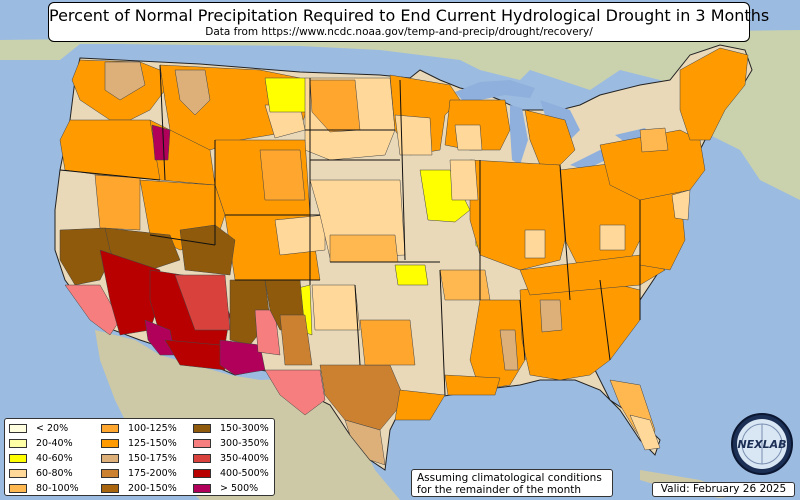 This screenshot has width=800, height=500. I want to click on region-ms-tan, so click(509, 350).